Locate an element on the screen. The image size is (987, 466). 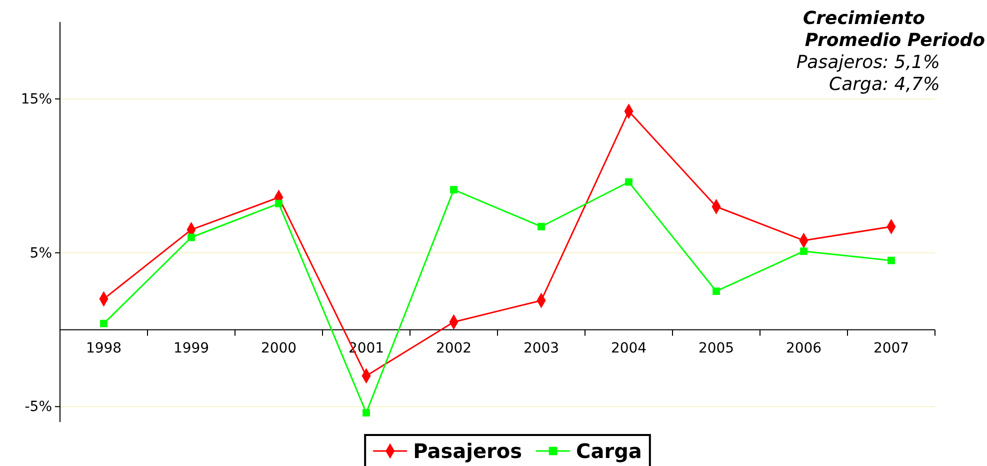
x-tick-label: 2003 is located at coordinates (541, 348).